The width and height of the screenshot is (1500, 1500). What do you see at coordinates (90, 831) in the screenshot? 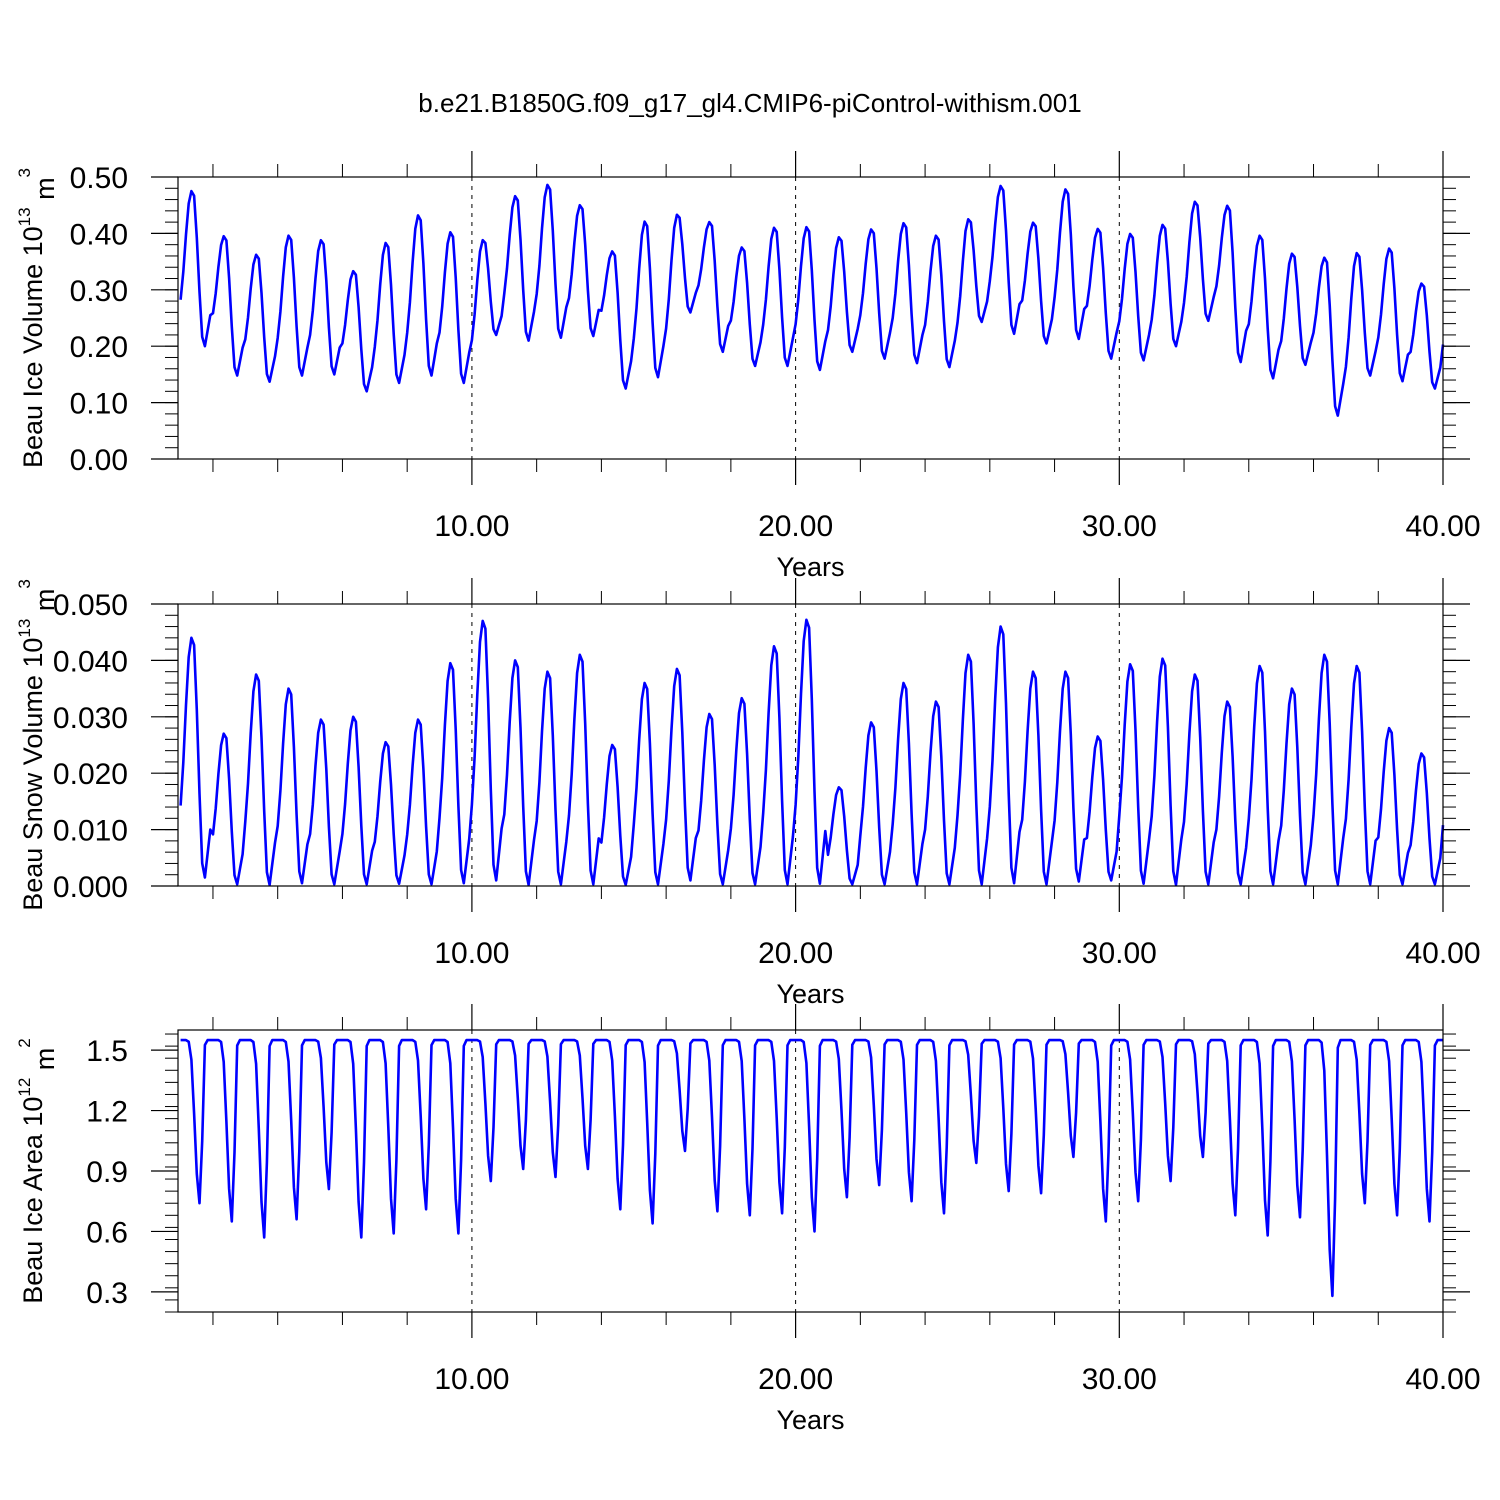
I see `y-tick-label: 0.010` at bounding box center [90, 831].